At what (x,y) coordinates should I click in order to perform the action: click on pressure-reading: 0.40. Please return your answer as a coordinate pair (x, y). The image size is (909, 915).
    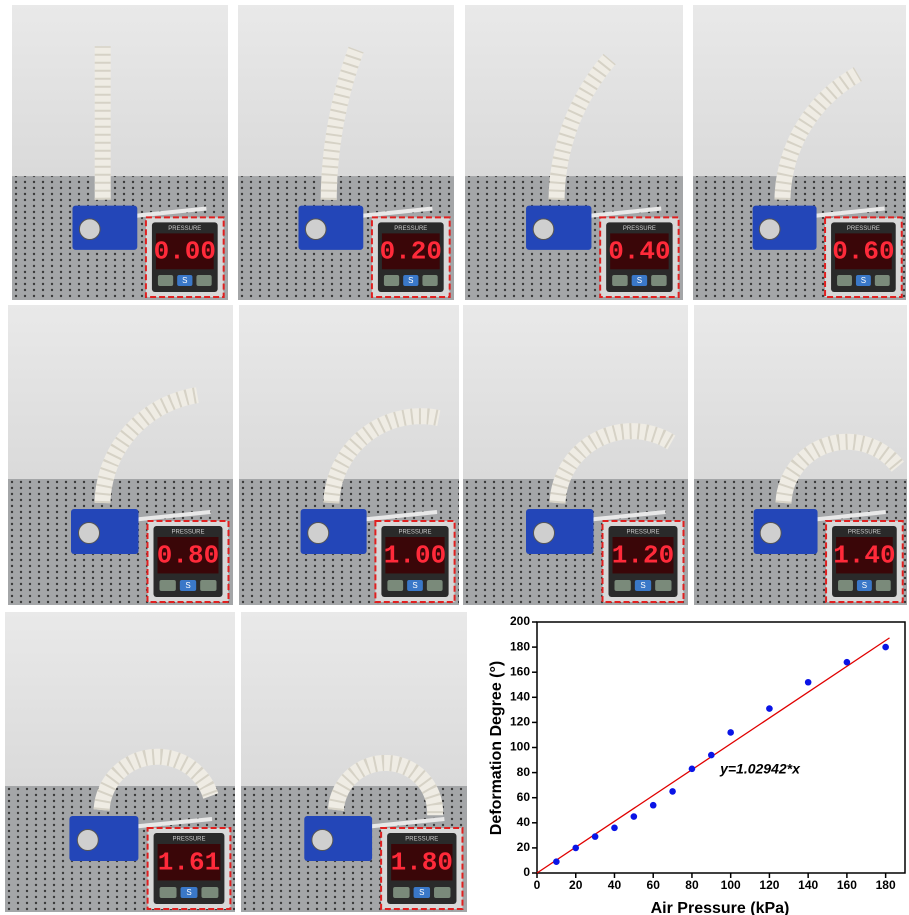
    Looking at the image, I should click on (639, 252).